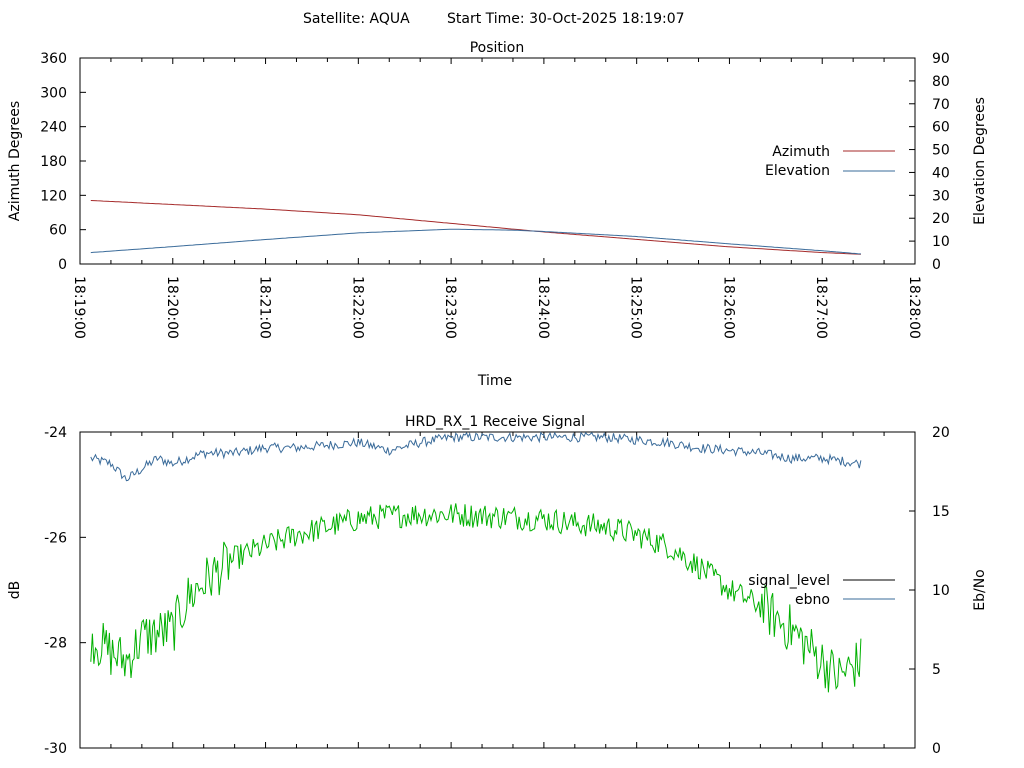  Describe the element at coordinates (801, 152) in the screenshot. I see `legend-azimuth-label: Azimuth` at that location.